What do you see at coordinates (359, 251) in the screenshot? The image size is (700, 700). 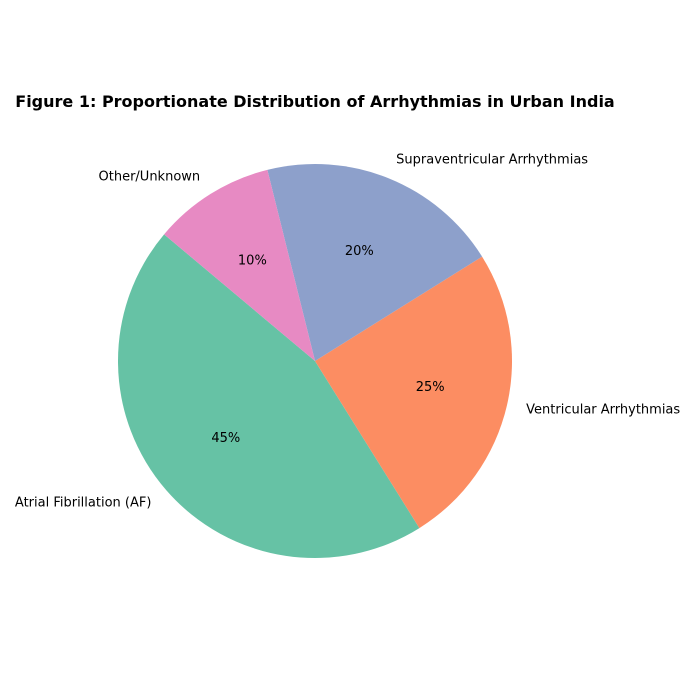 I see `slice-percent-label: 20%` at bounding box center [359, 251].